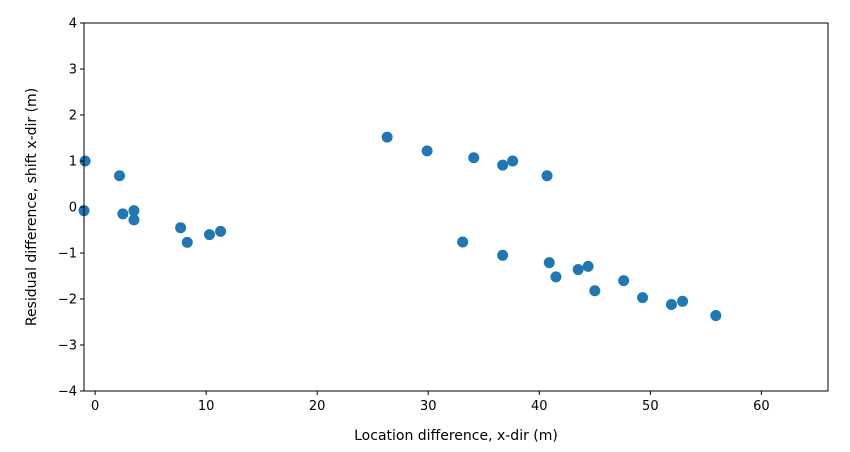  Describe the element at coordinates (32, 207) in the screenshot. I see `y-axis-title: Residual difference, shift x-dir (m)` at that location.